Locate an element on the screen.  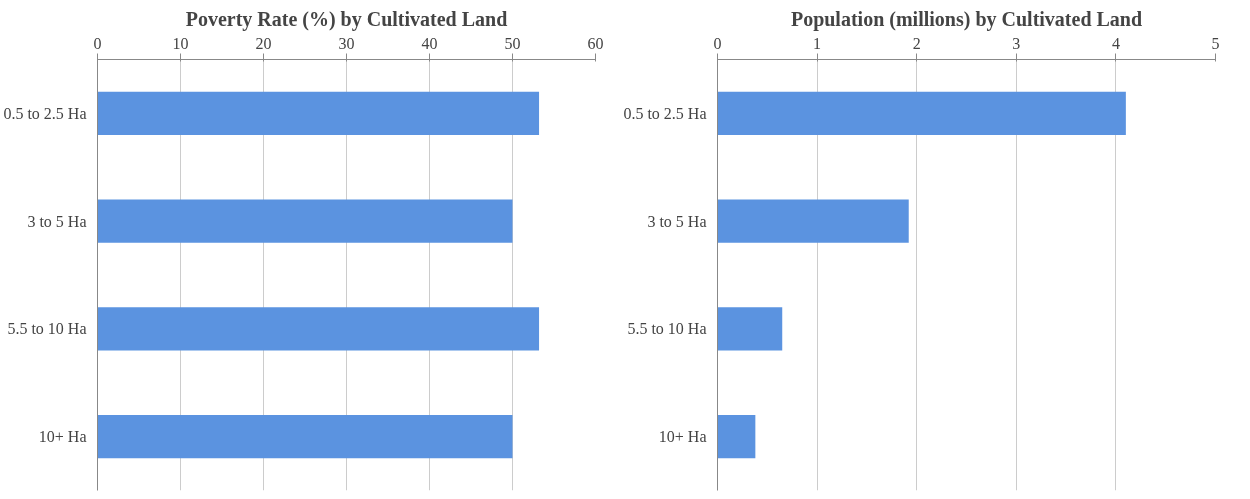
x-tick-label: 5 is located at coordinates (1215, 43).